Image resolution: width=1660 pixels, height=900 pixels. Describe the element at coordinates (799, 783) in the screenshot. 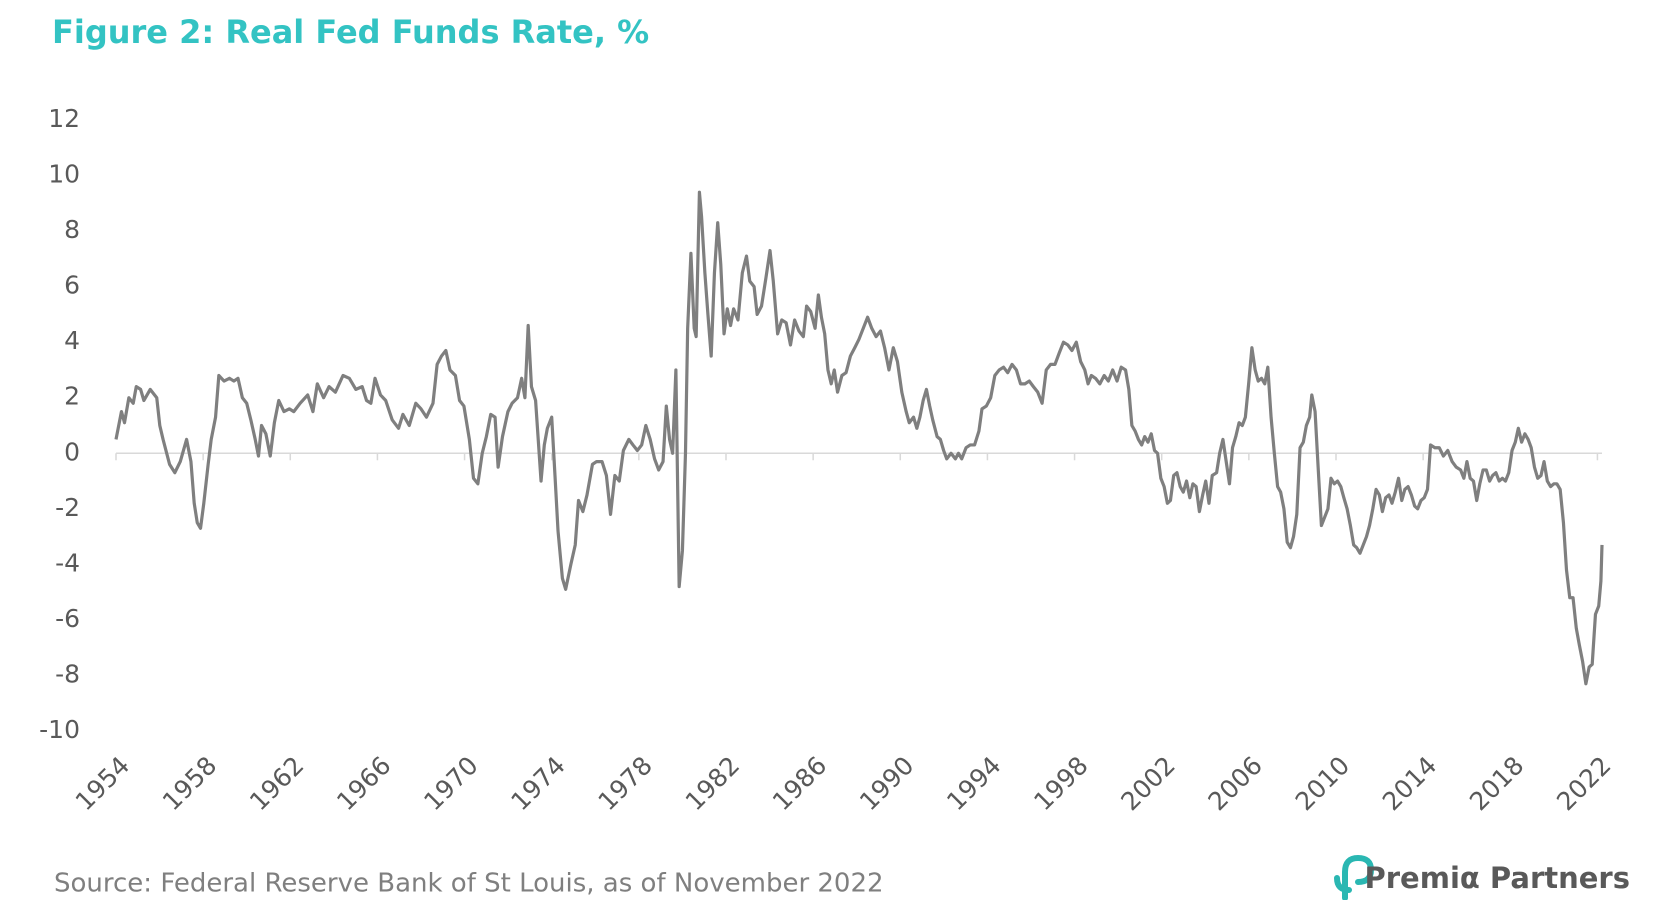

I see `x-tick-label: 1986` at that location.